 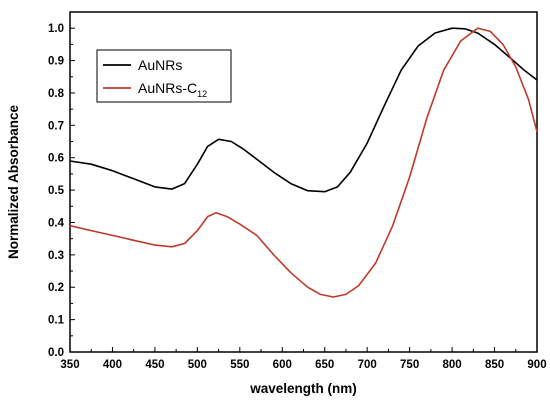 What do you see at coordinates (409, 365) in the screenshot?
I see `x-tick-label: 750` at bounding box center [409, 365].